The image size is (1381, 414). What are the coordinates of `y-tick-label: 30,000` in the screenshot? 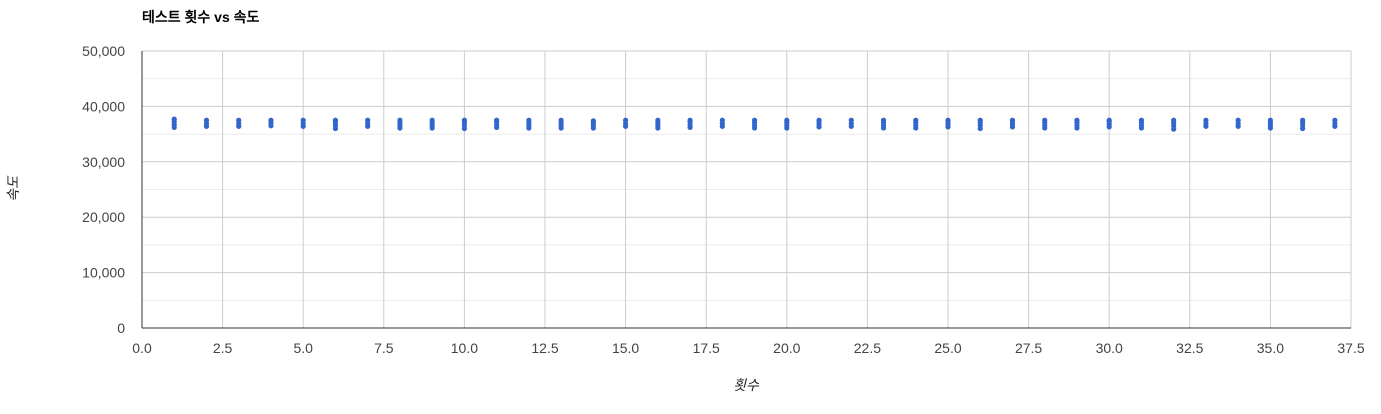 It's located at (103, 162).